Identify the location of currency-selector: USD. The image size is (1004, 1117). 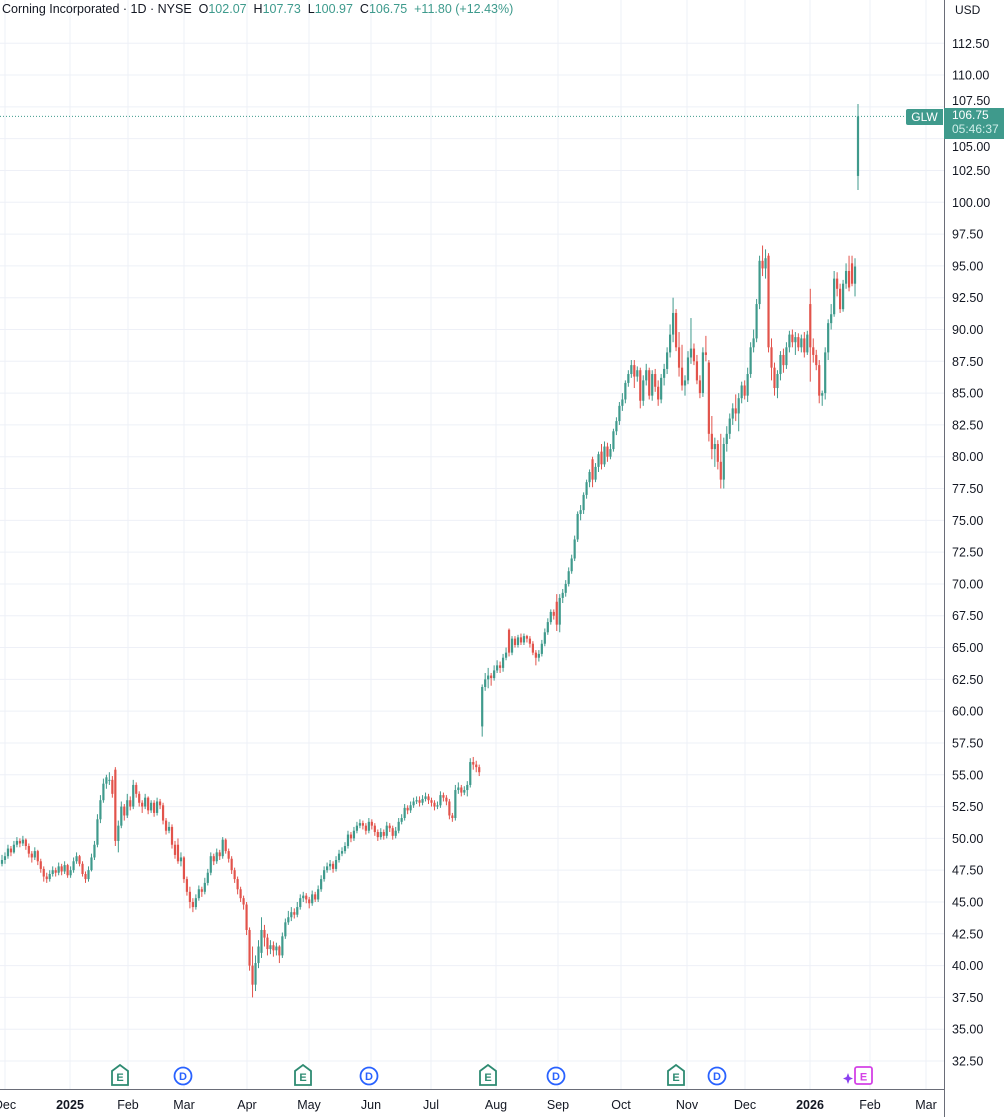
(968, 10).